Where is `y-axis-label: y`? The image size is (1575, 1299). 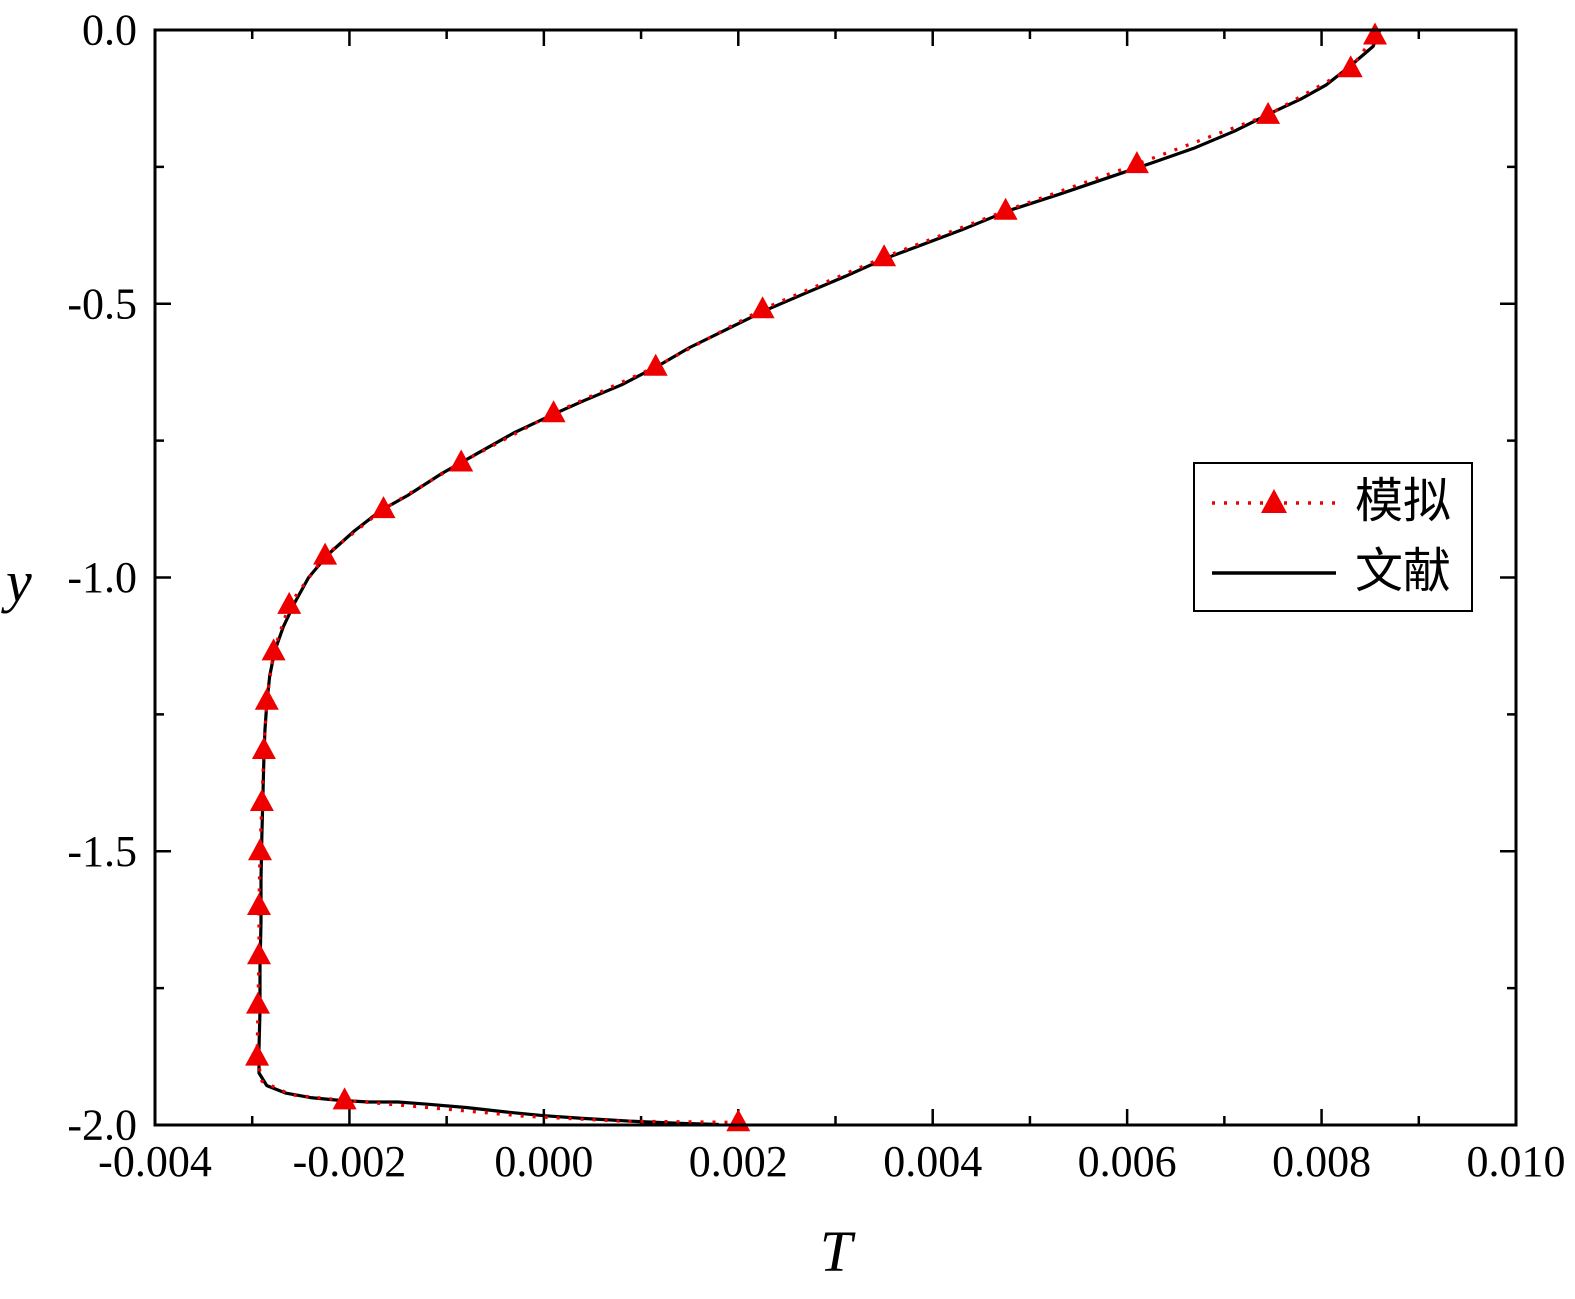 y-axis-label: y is located at coordinates (19, 581).